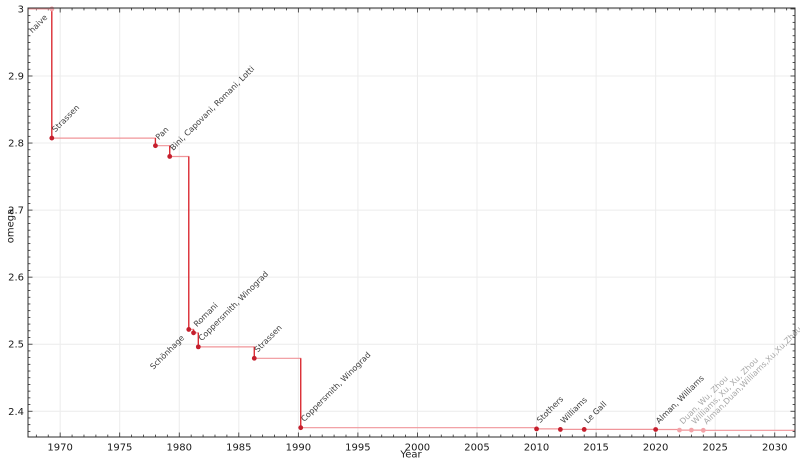  Describe the element at coordinates (59, 448) in the screenshot. I see `x-tick-label: 1970` at that location.